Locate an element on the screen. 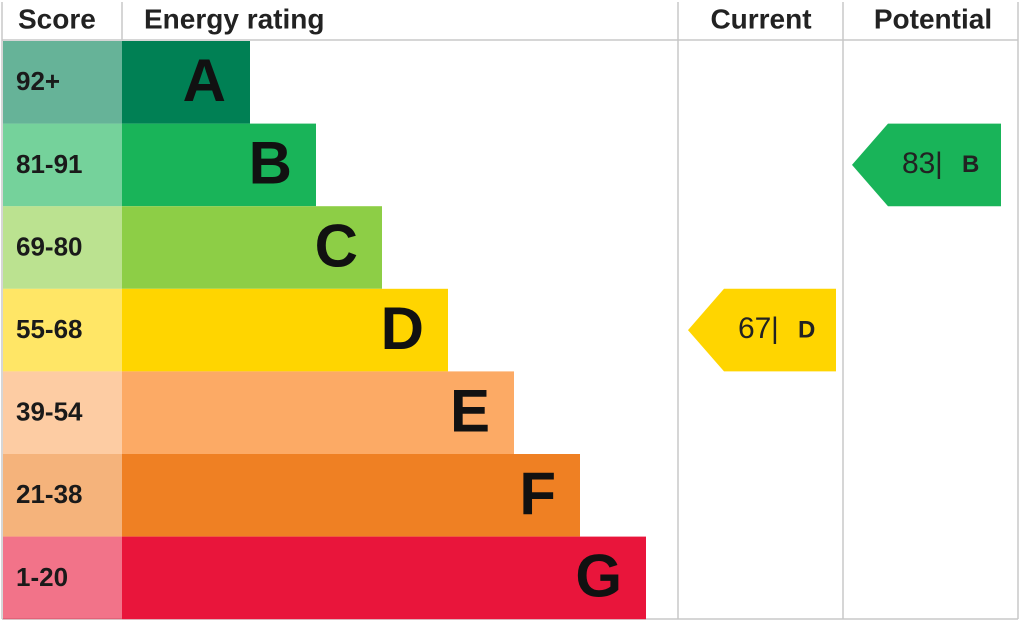 This screenshot has height=627, width=1024. score-label: 69-80 is located at coordinates (49, 246).